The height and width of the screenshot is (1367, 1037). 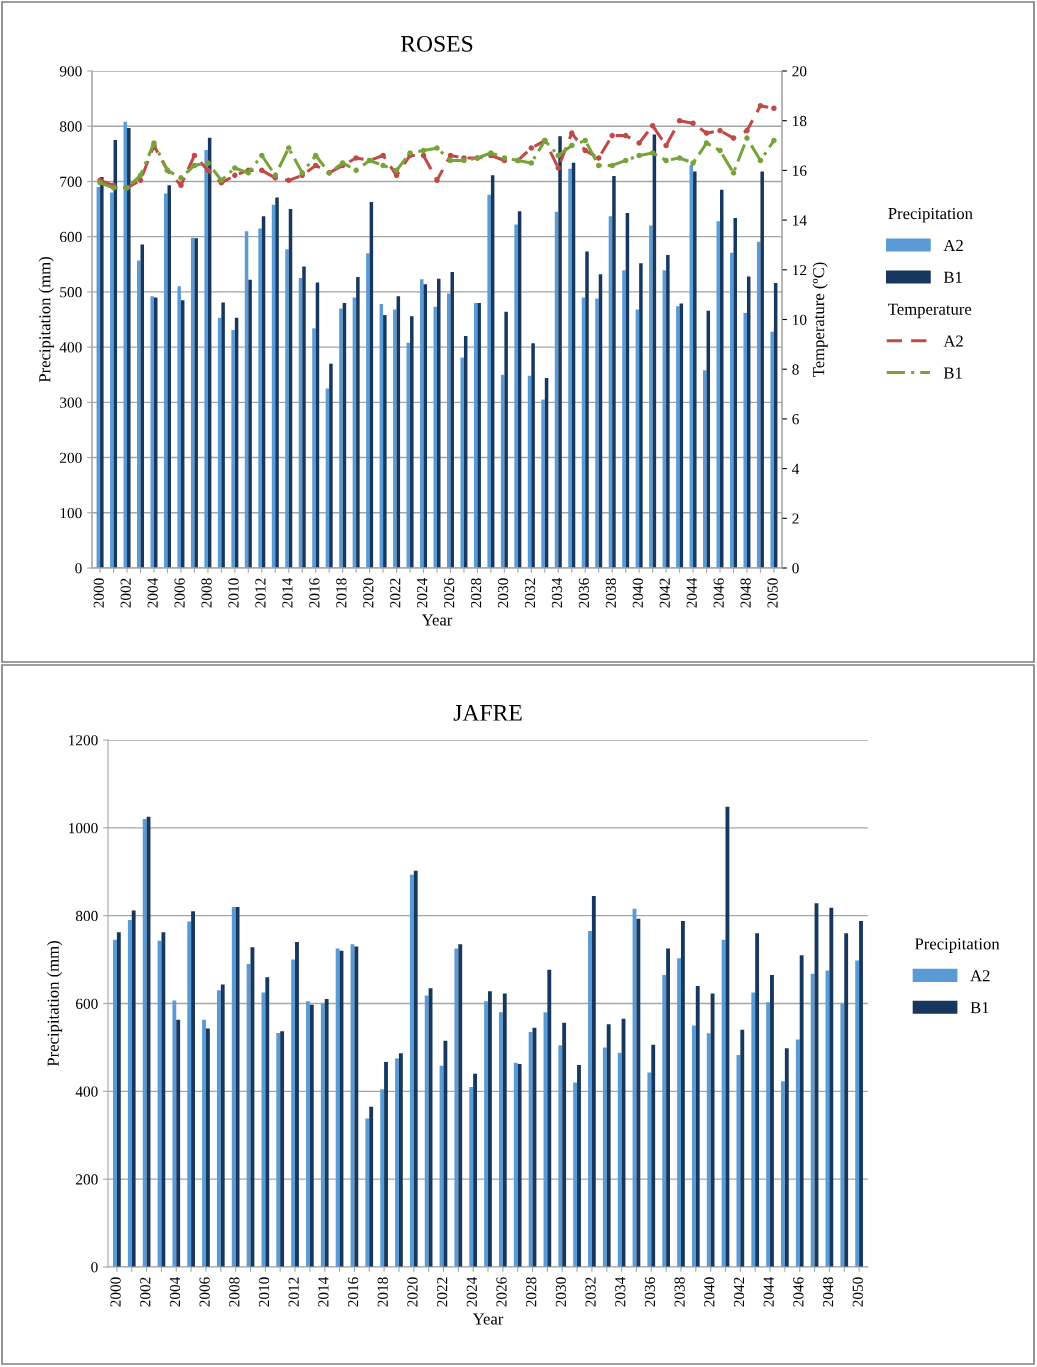 I want to click on y-tick-label: 100, so click(x=71, y=513).